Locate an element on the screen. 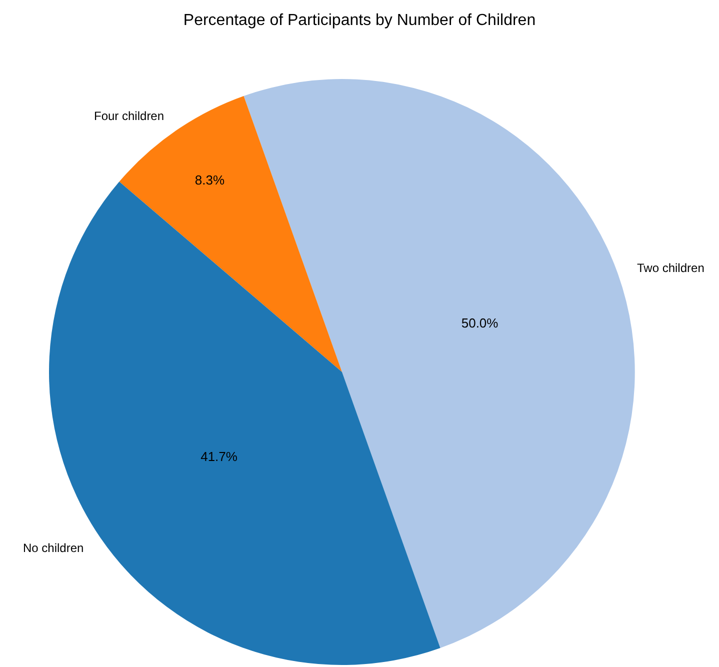 Image resolution: width=719 pixels, height=667 pixels. data-label: 50.0% is located at coordinates (480, 322).